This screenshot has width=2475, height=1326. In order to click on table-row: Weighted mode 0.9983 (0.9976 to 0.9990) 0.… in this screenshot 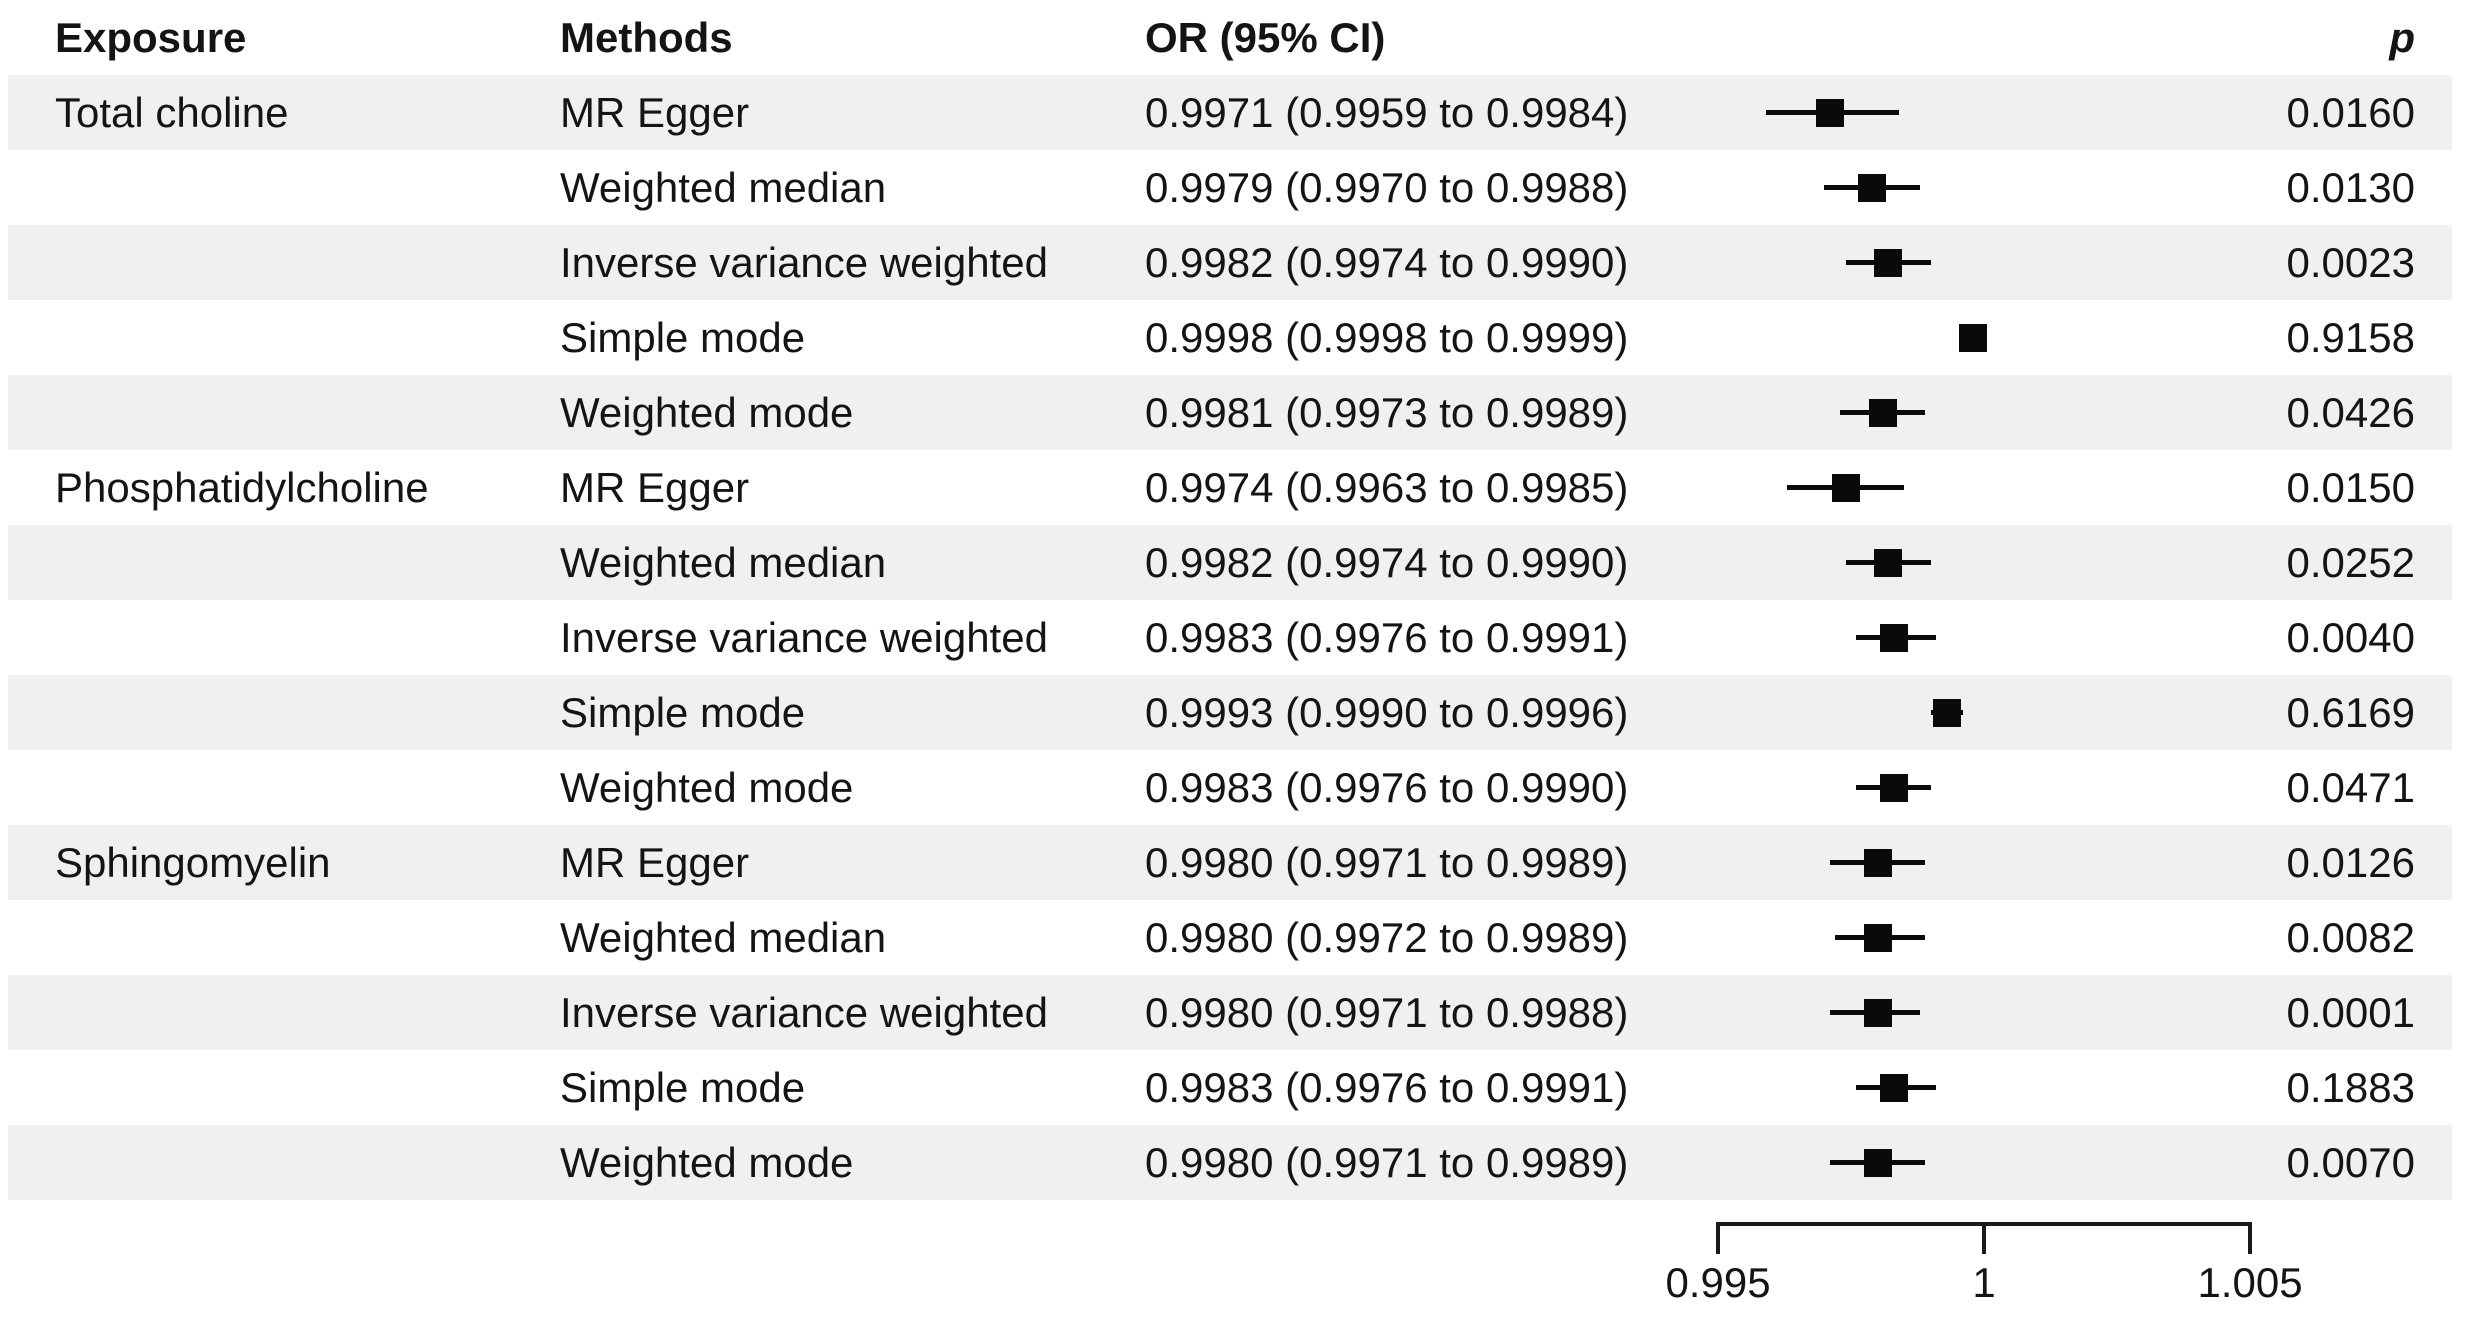, I will do `click(1237, 787)`.